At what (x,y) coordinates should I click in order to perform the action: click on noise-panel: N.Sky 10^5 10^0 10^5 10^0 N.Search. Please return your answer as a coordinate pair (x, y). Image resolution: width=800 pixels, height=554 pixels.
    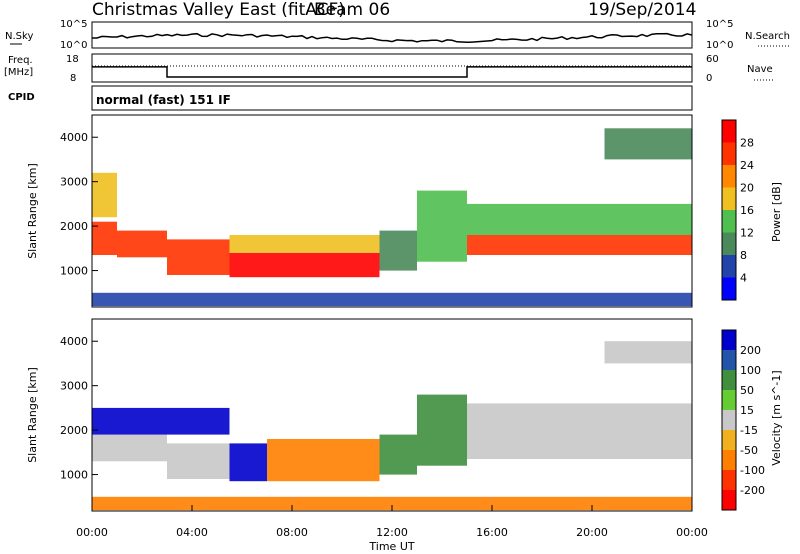
    Looking at the image, I should click on (397, 35).